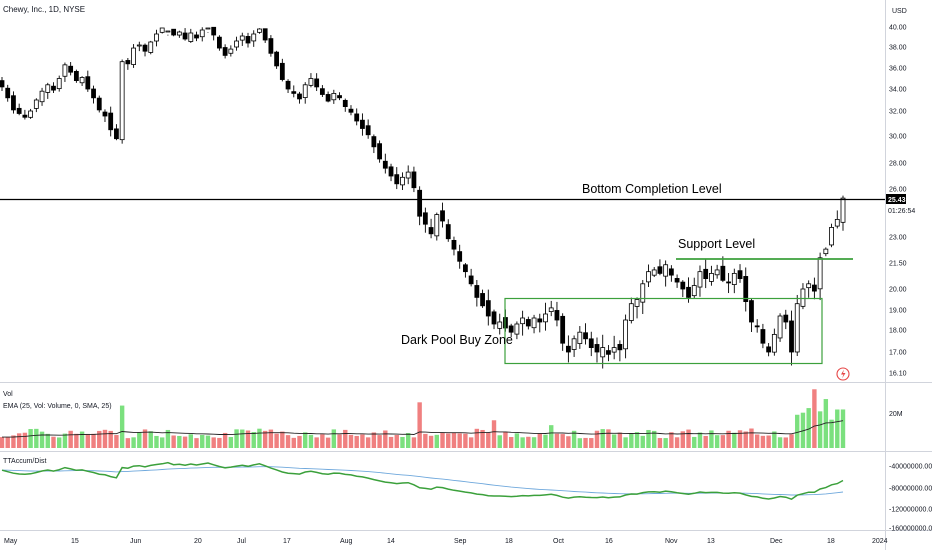 The width and height of the screenshot is (932, 550). What do you see at coordinates (898, 290) in the screenshot?
I see `price-tick-label: 20.00` at bounding box center [898, 290].